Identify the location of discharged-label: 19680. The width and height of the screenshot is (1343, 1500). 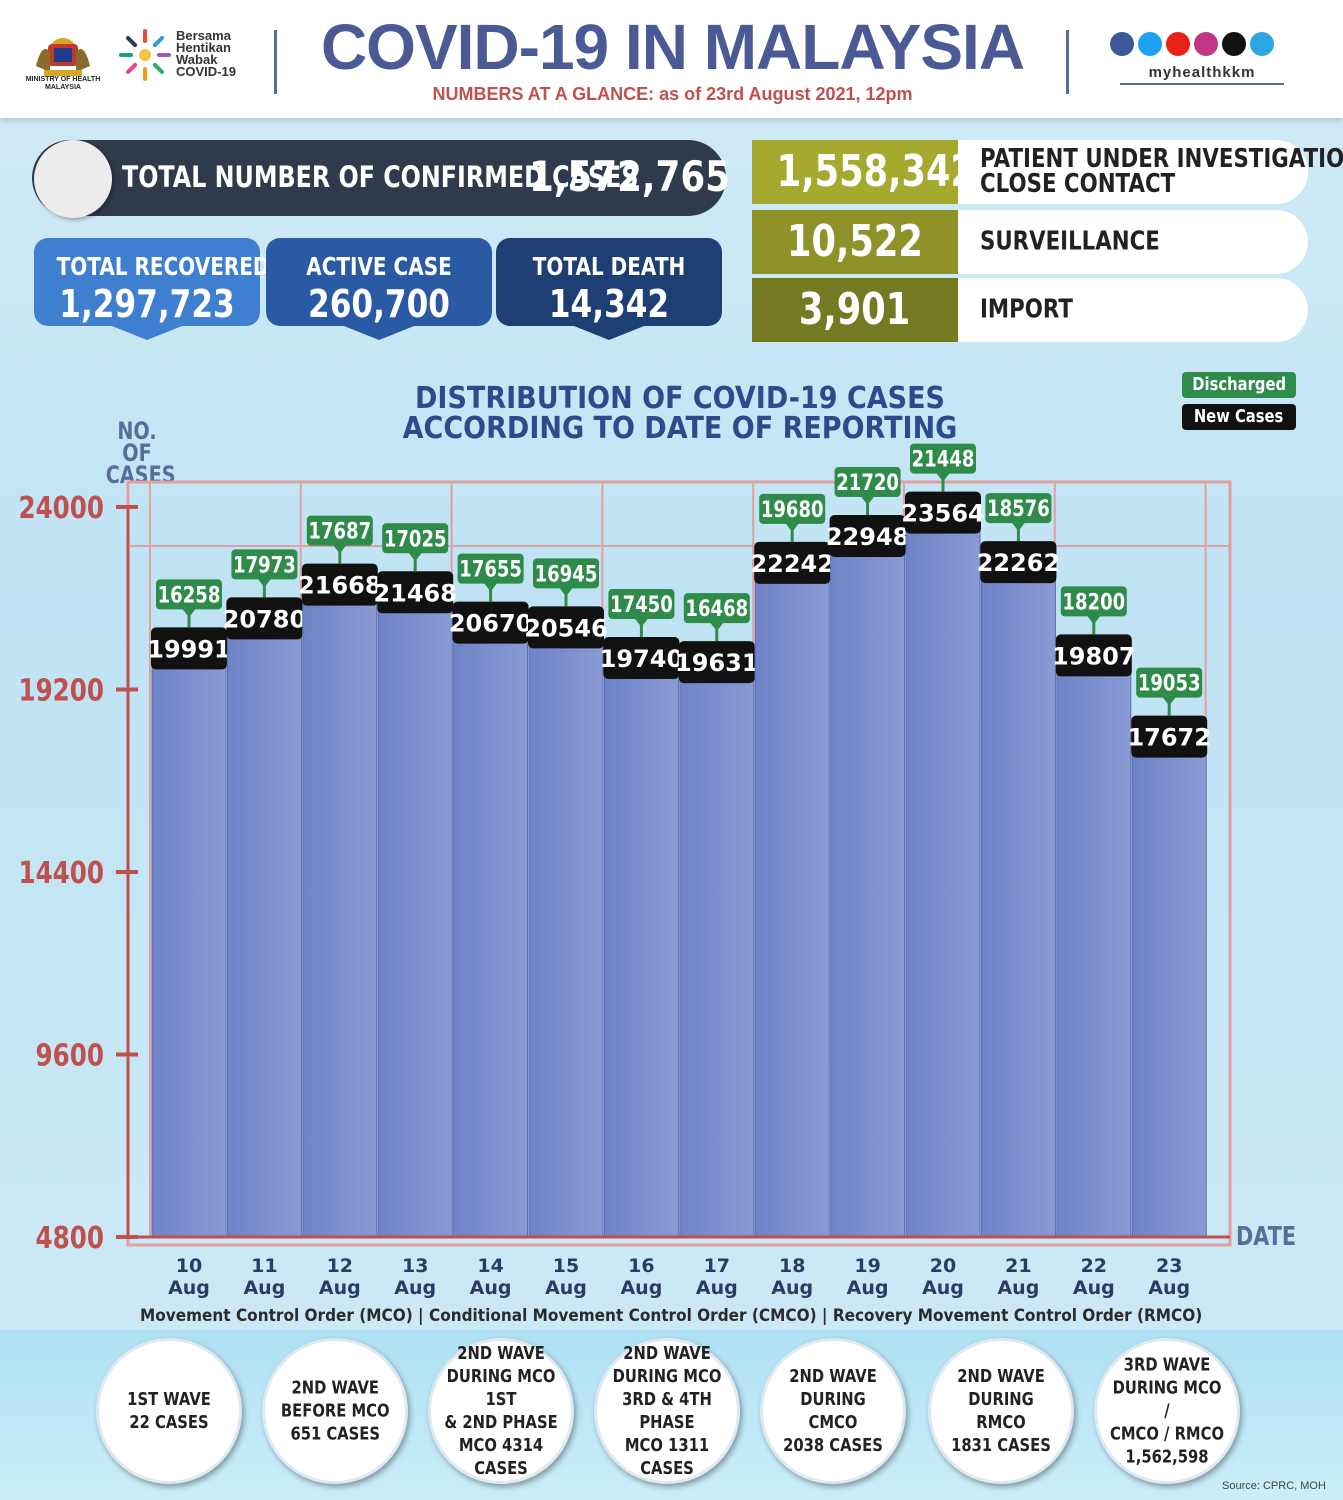
(792, 509).